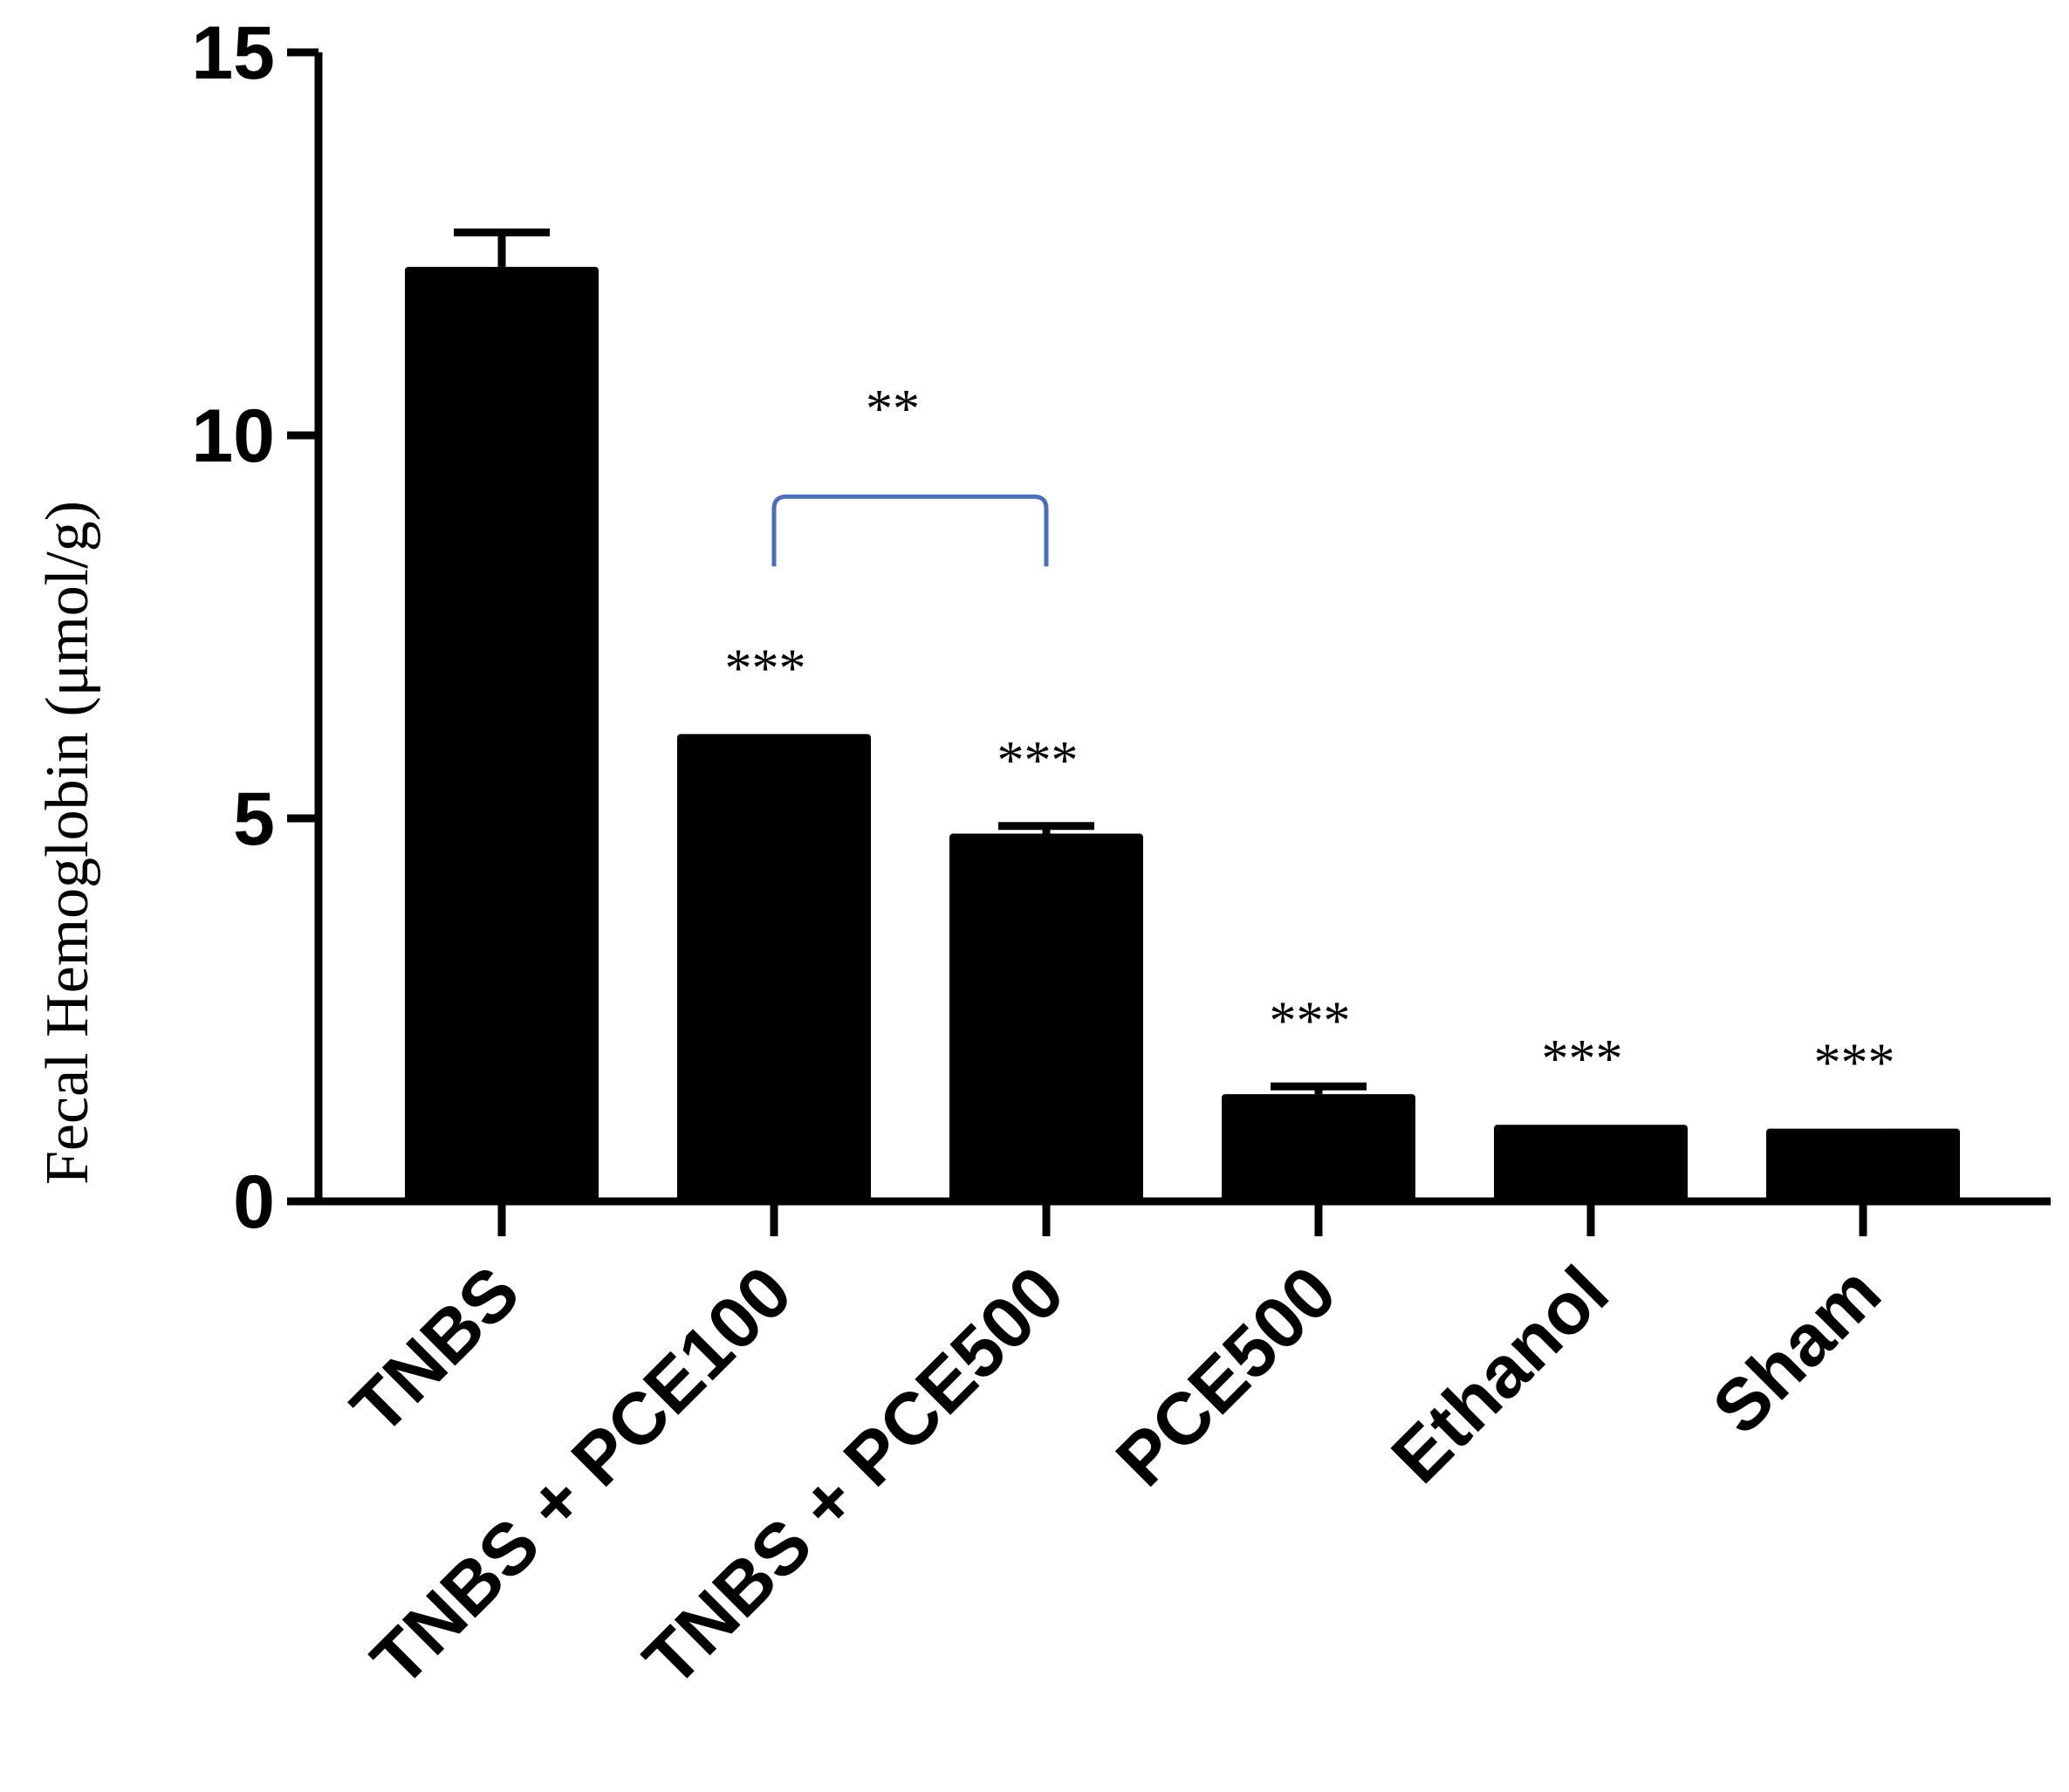 Image resolution: width=2069 pixels, height=1792 pixels. What do you see at coordinates (910, 531) in the screenshot?
I see `bracket-line` at bounding box center [910, 531].